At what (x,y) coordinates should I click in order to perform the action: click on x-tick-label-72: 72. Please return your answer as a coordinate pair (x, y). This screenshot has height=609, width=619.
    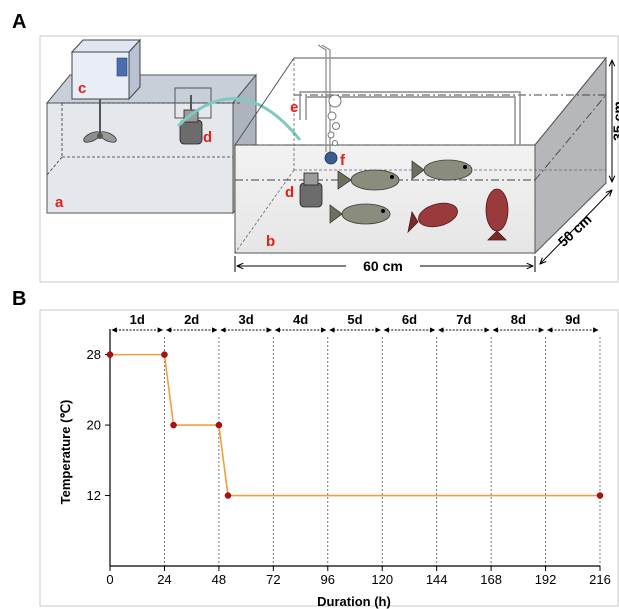
    Looking at the image, I should click on (273, 579).